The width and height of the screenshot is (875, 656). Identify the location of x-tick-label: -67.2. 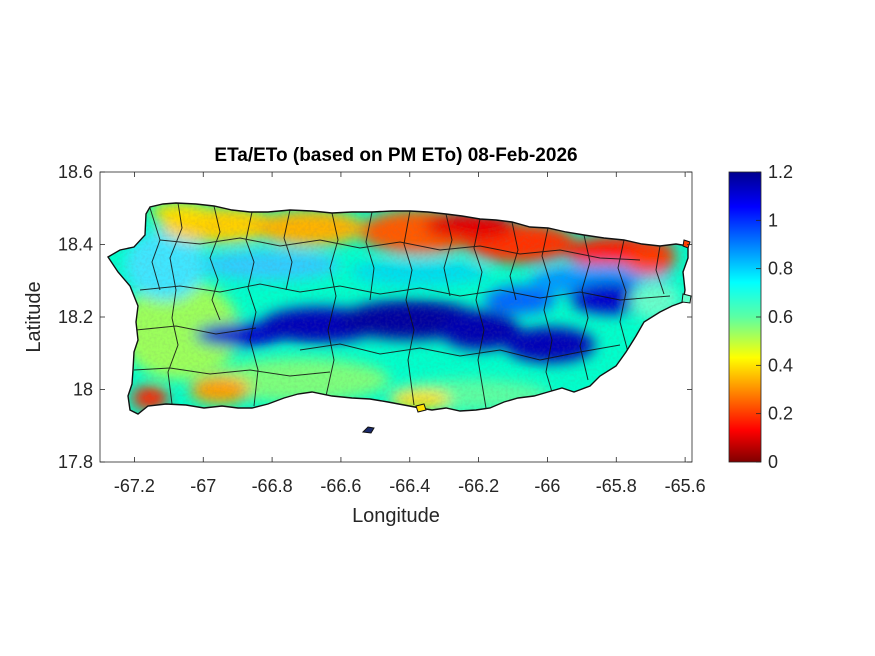
(134, 486).